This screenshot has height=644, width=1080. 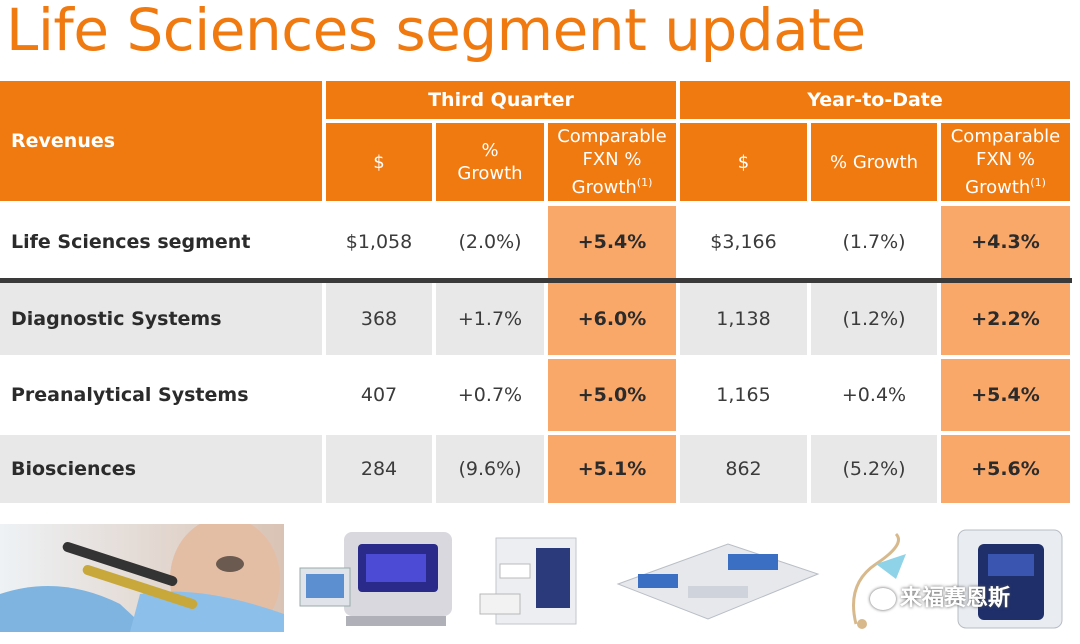 I want to click on table-cell: (9.6%), so click(x=490, y=469).